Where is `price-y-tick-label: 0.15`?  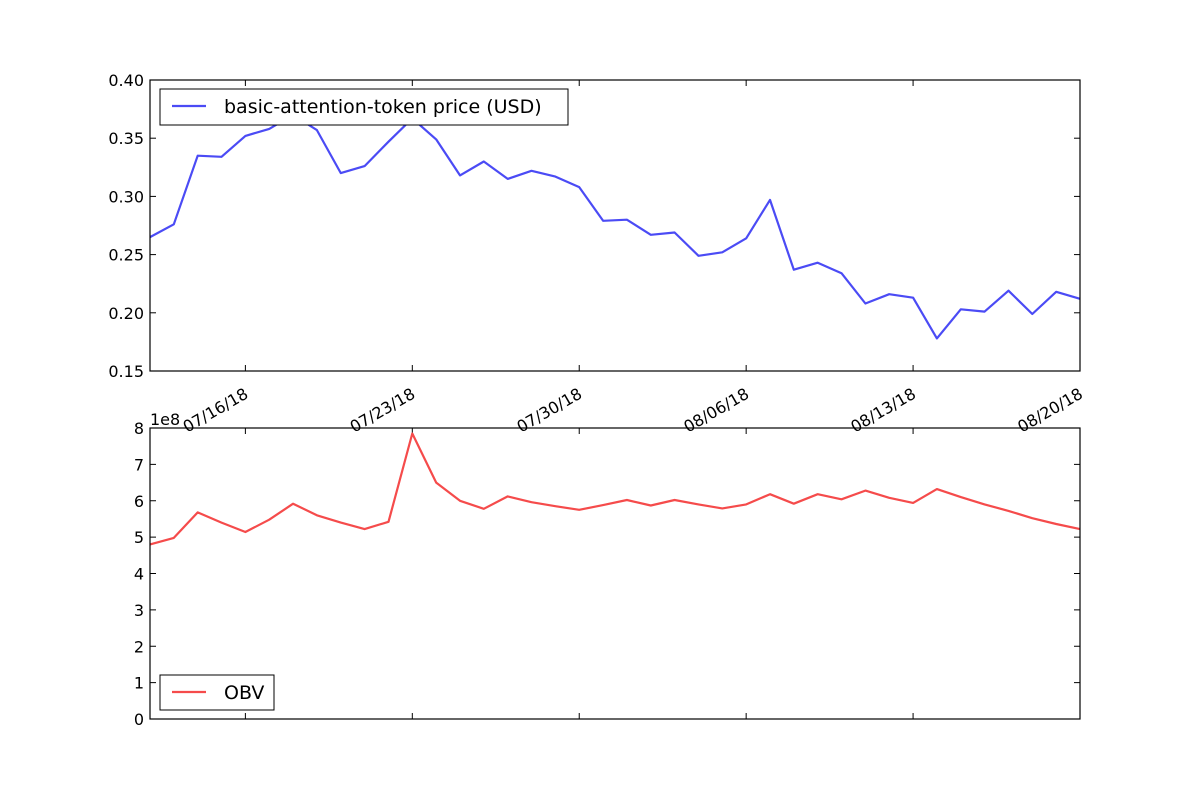 price-y-tick-label: 0.15 is located at coordinates (126, 371).